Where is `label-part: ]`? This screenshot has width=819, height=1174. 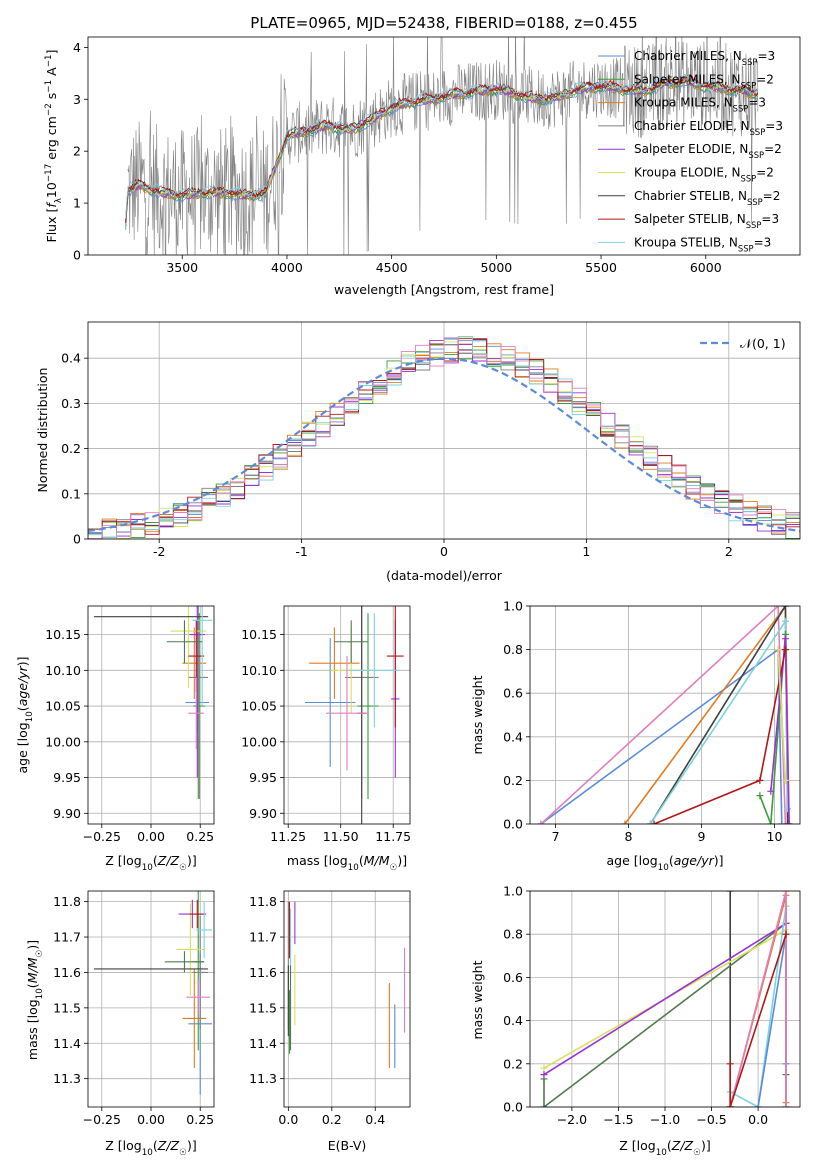
label-part: ] is located at coordinates (51, 52).